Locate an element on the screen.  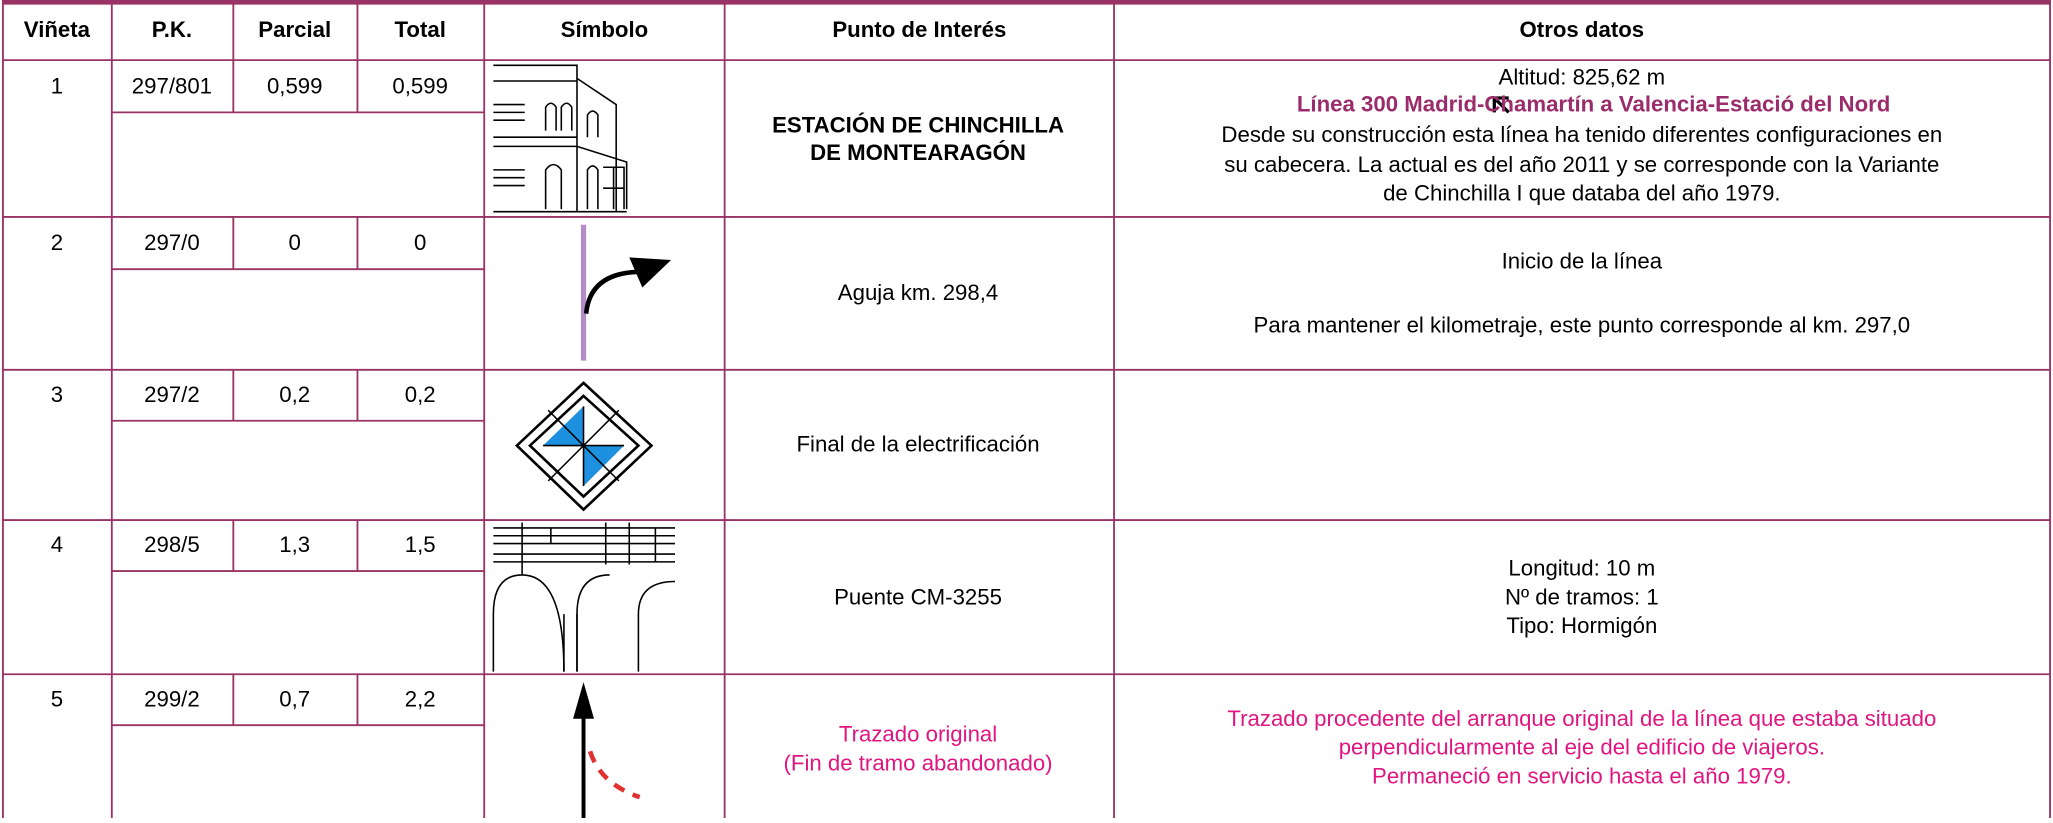
cell: 1,3 is located at coordinates (294, 544).